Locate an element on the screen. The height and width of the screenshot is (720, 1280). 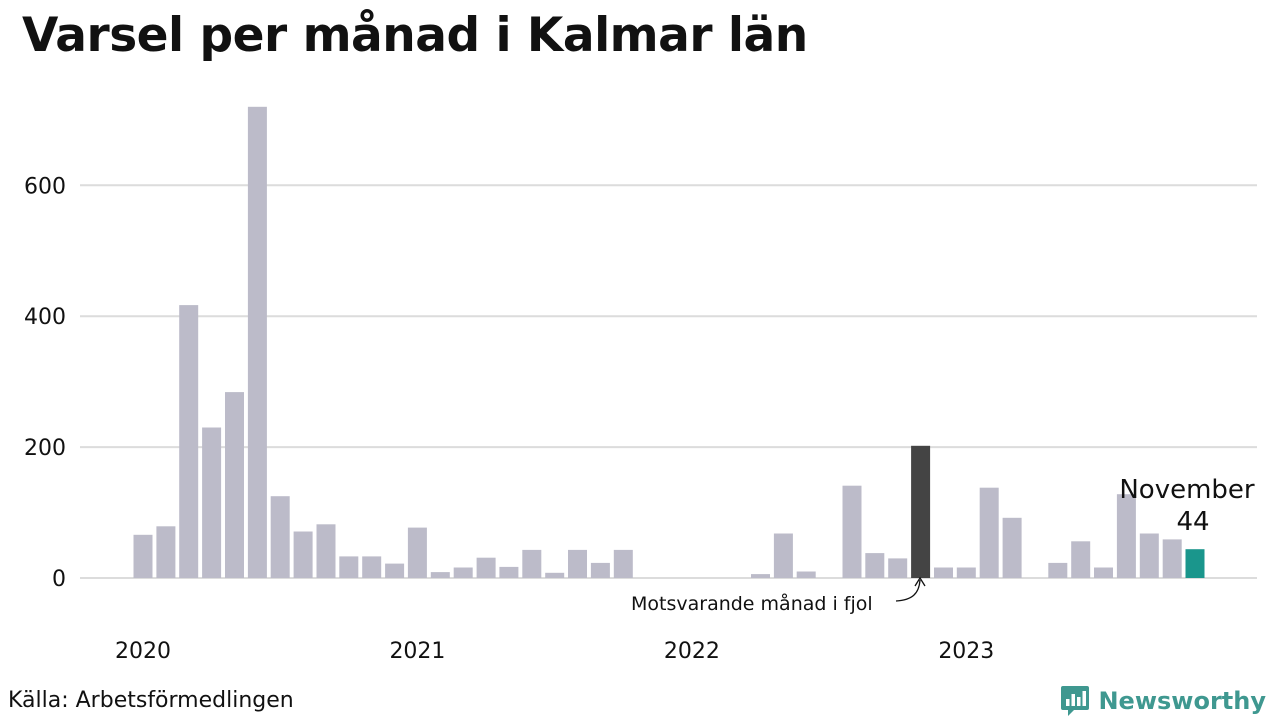
brand: Newsworthy is located at coordinates (1163, 701).